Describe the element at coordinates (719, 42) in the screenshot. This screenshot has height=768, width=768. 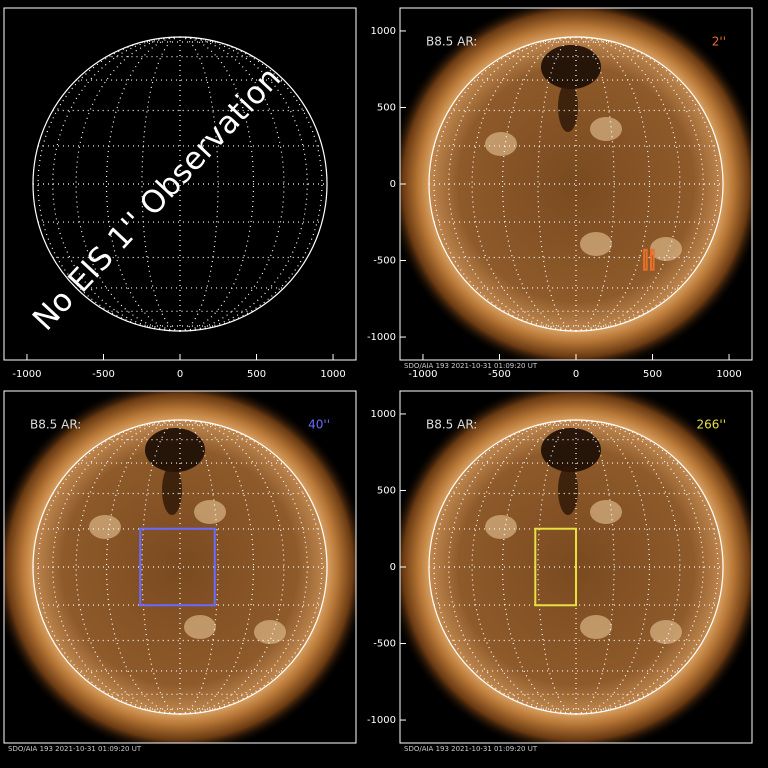
I see `label-value: 2''` at that location.